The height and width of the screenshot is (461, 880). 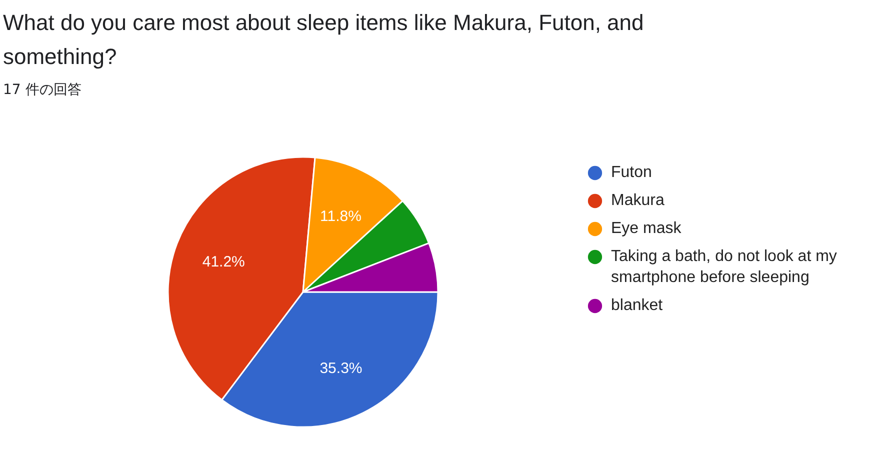 I want to click on legend-label: Taking a bath, do not look at my smartphone before sleeping, so click(x=724, y=267).